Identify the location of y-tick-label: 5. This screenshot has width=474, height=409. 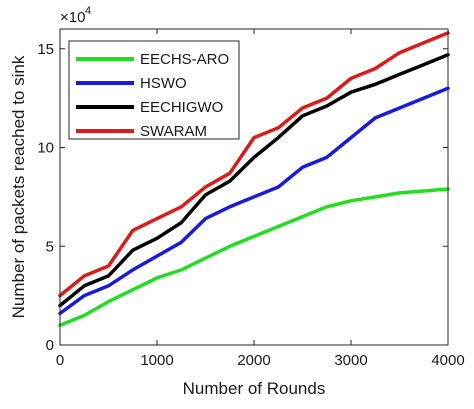
(50, 246).